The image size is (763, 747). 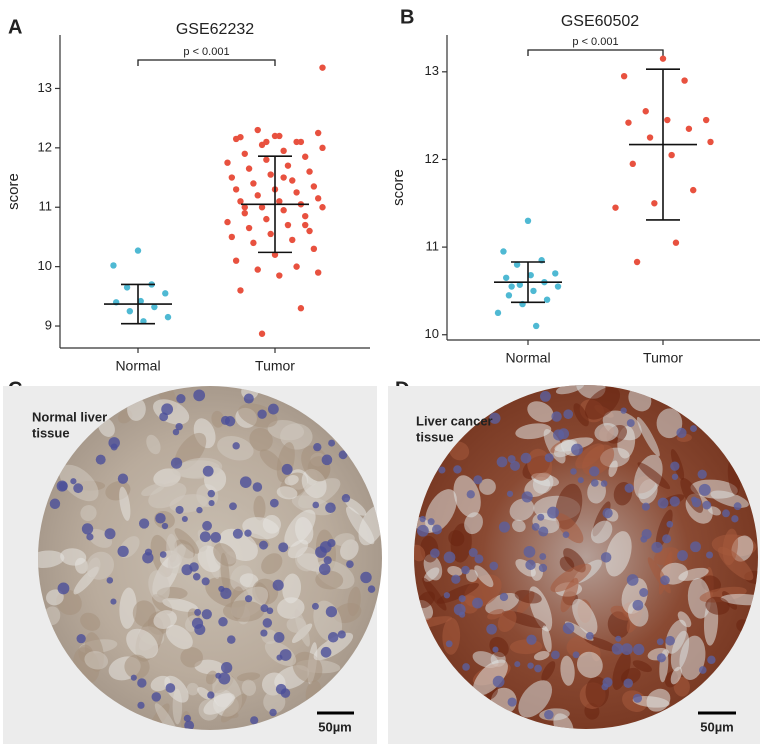 I want to click on chart-title: GSE60502, so click(x=600, y=21).